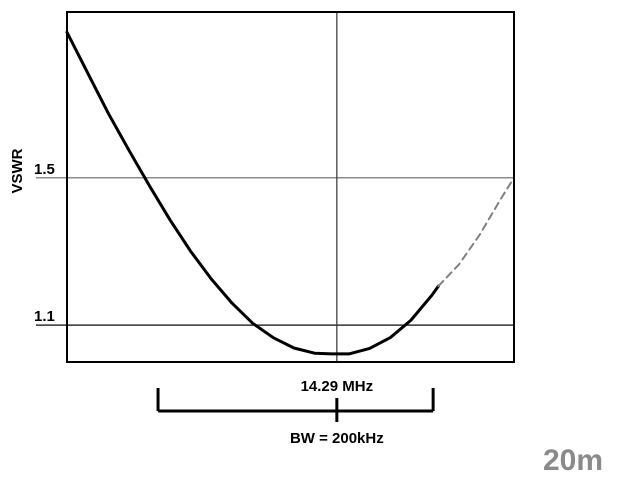 The image size is (619, 477). What do you see at coordinates (17, 170) in the screenshot?
I see `y-axis-label: VSWR` at bounding box center [17, 170].